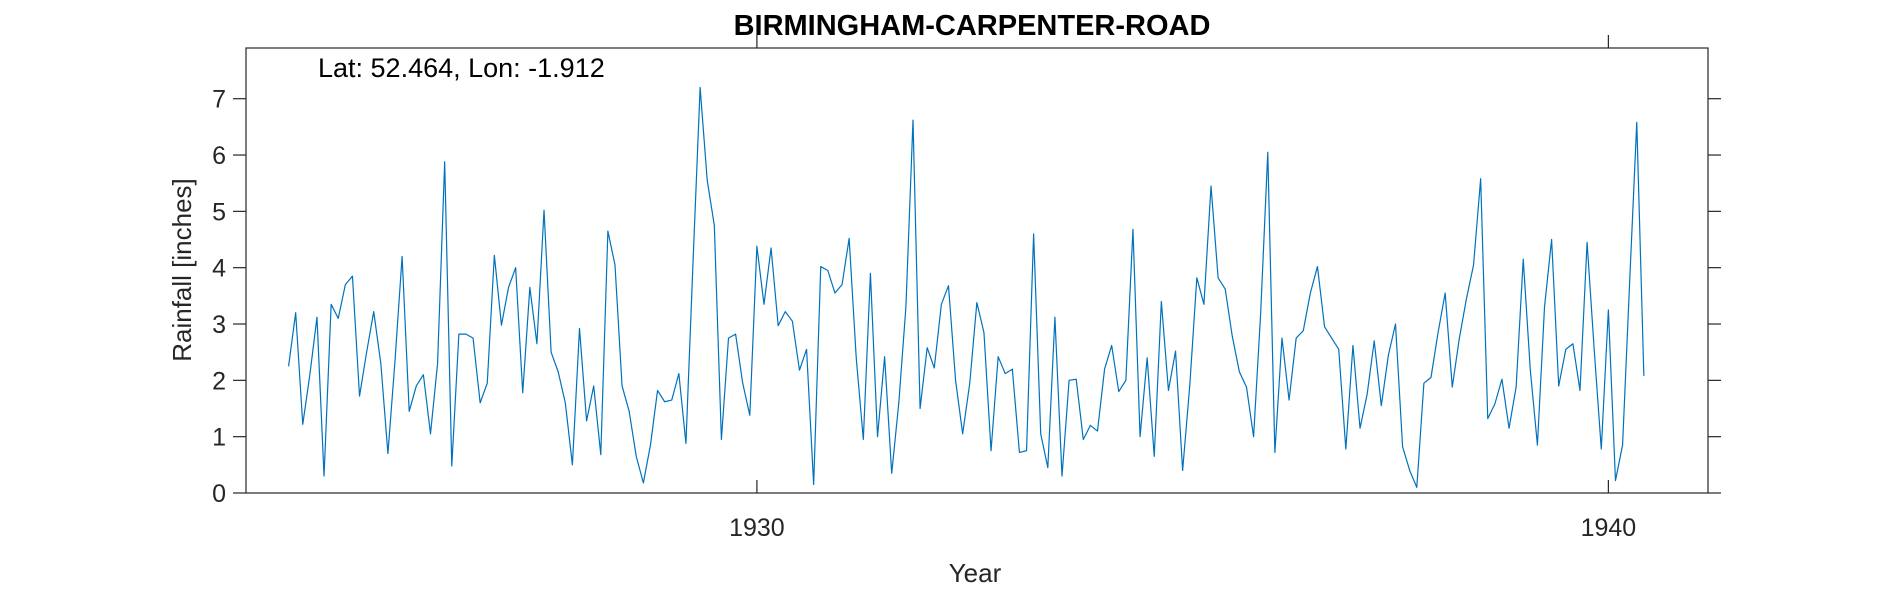 The image size is (1890, 591). Describe the element at coordinates (219, 212) in the screenshot. I see `y-tick-label: 5` at that location.